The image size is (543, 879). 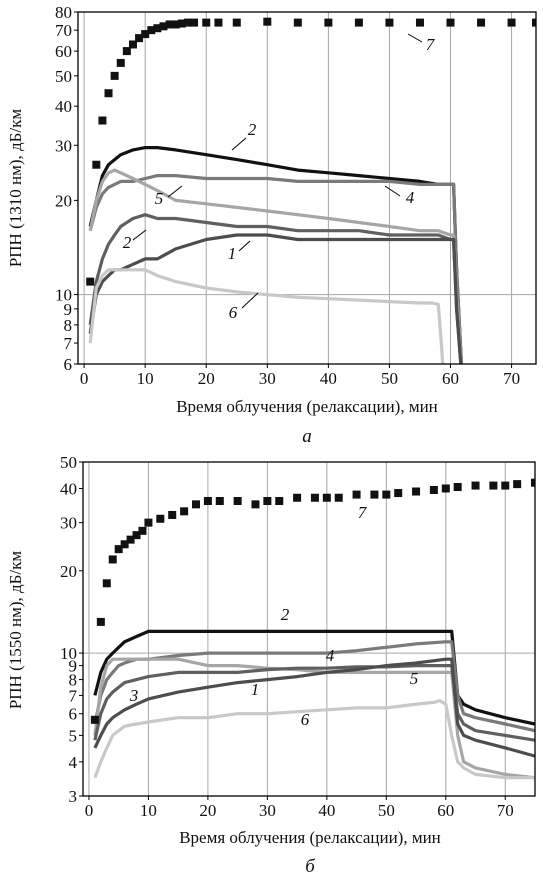 What do you see at coordinates (63, 51) in the screenshot?
I see `y-tick-label: 60` at bounding box center [63, 51].